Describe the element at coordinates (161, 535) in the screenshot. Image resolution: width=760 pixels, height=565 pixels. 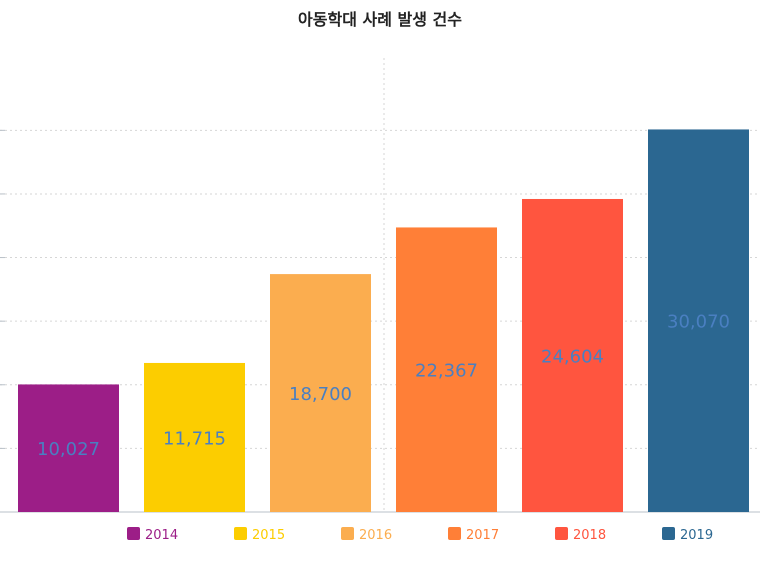
I see `legend-label: 2014` at that location.